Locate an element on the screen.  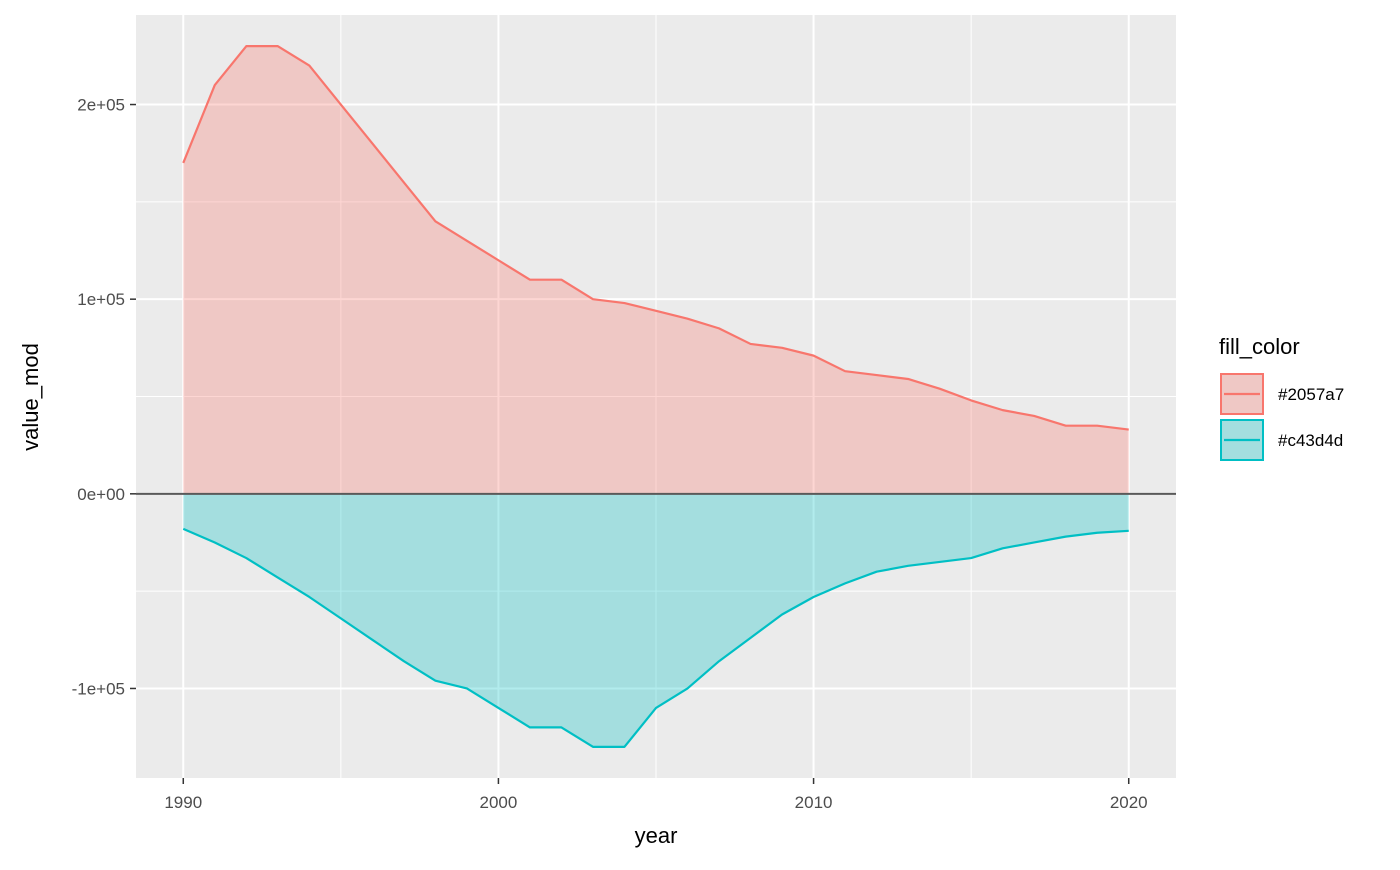
legend: fill_color #2057a7 #c43d4d is located at coordinates (1281, 397).